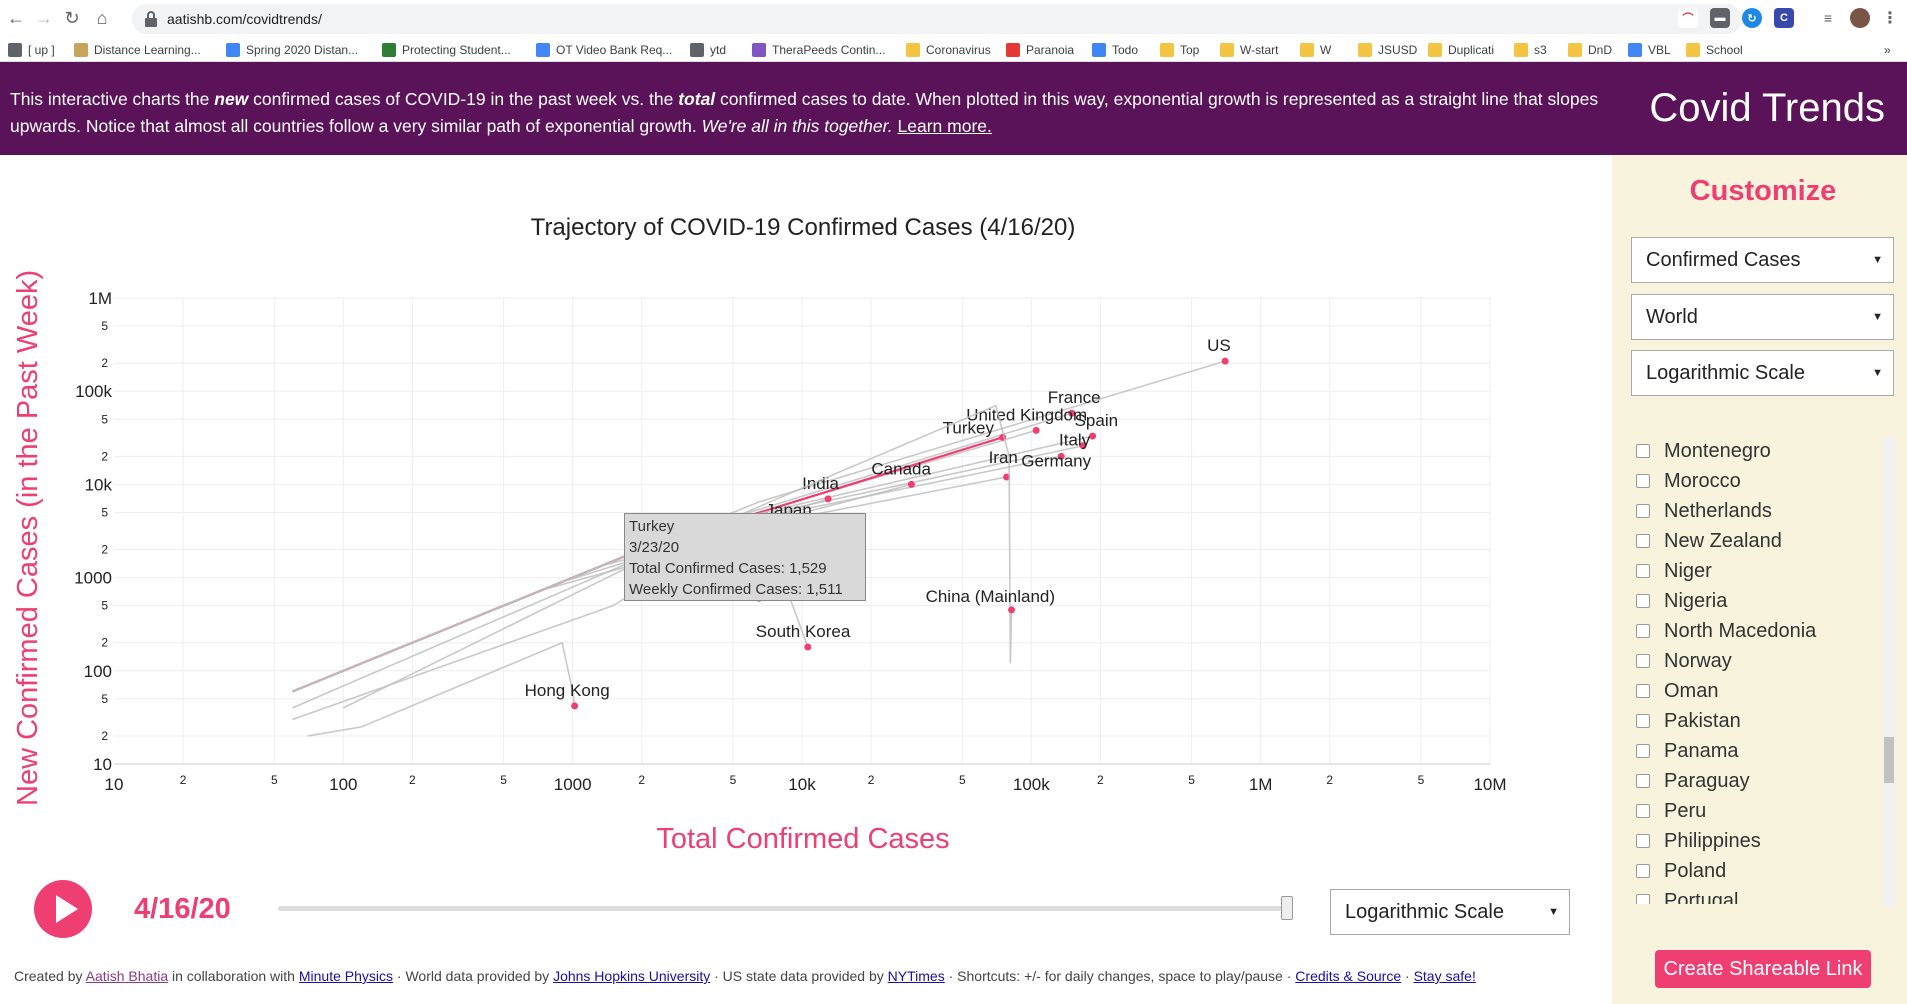 Image resolution: width=1907 pixels, height=1004 pixels. Describe the element at coordinates (1752, 18) in the screenshot. I see `extension-sync-icon: ↻` at that location.